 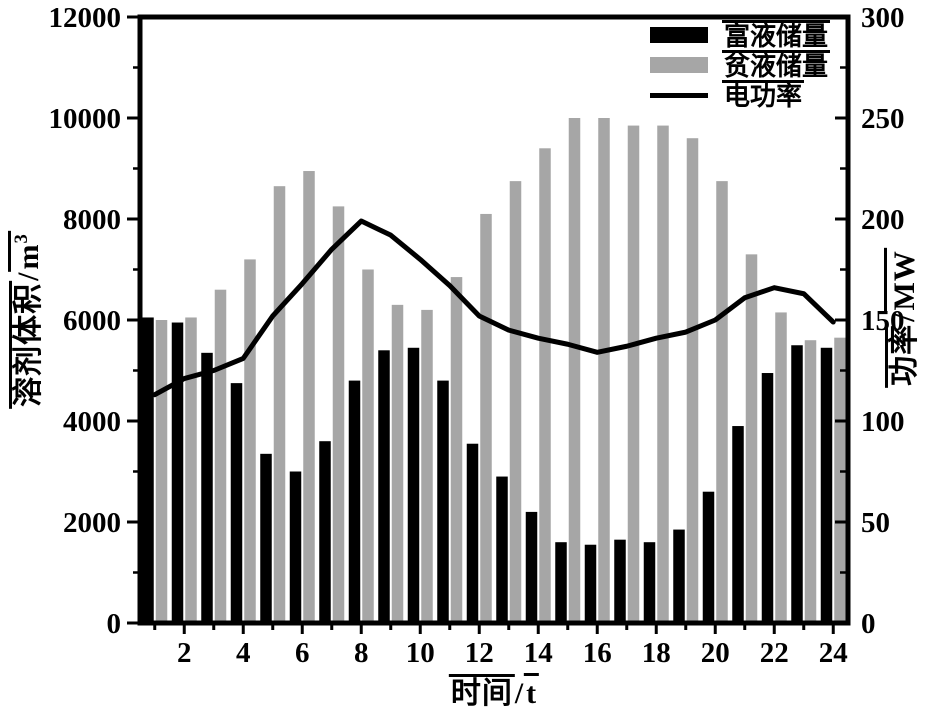 I want to click on gray-bar-swatch-icon, so click(x=679, y=65).